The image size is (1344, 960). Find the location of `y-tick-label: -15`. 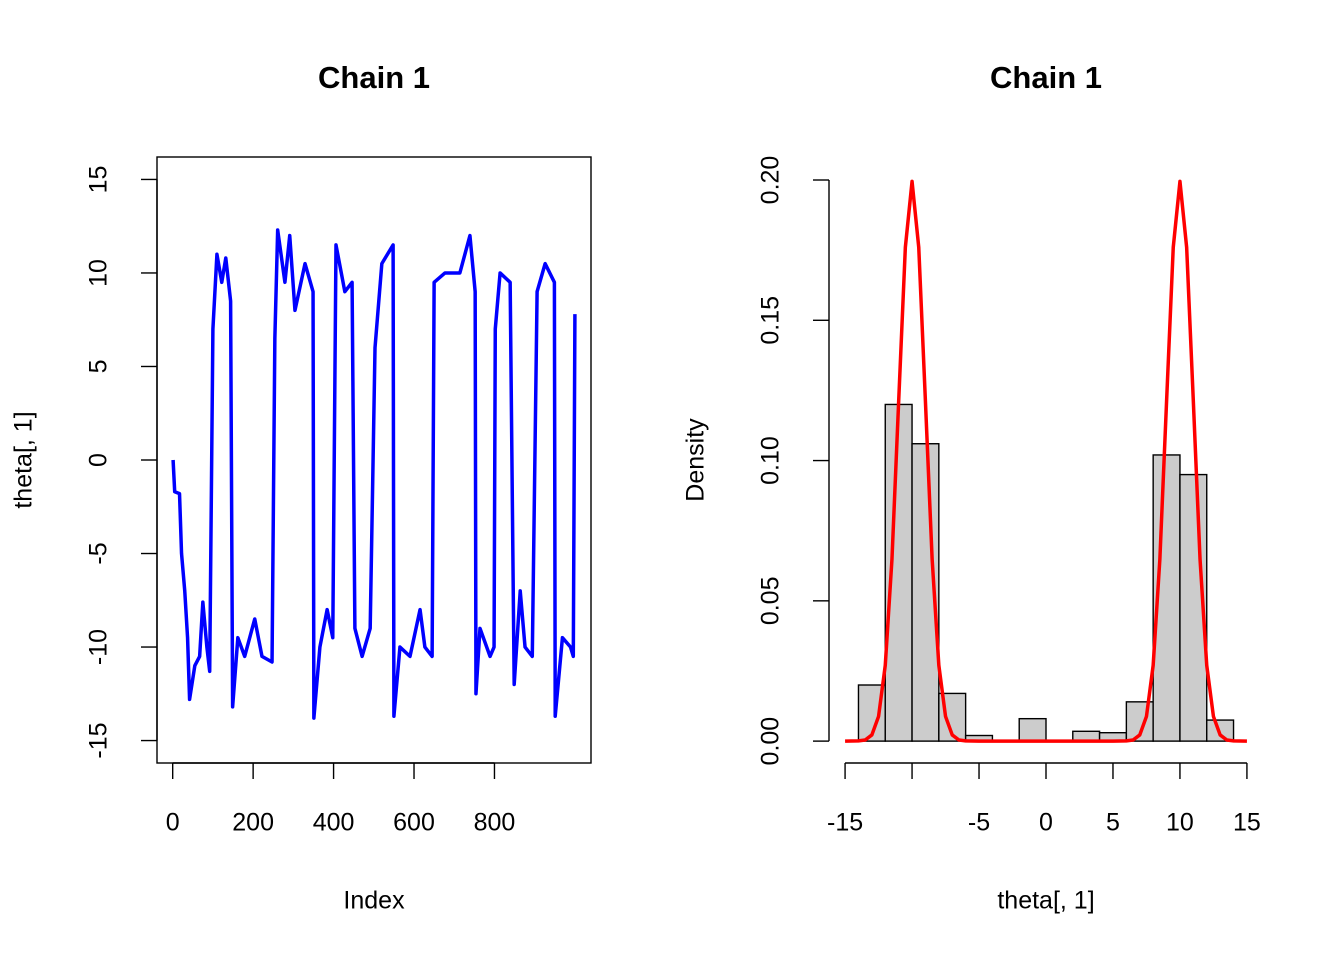

y-tick-label: -15 is located at coordinates (99, 740).